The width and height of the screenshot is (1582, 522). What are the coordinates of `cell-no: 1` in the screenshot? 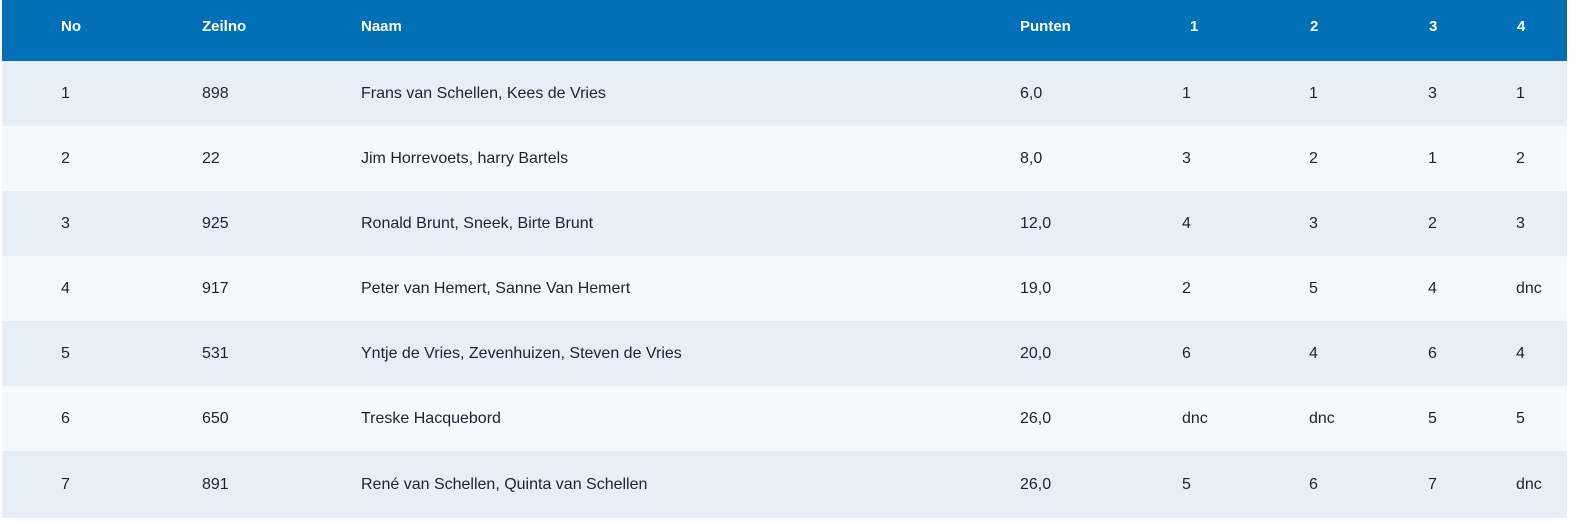 It's located at (65, 93).